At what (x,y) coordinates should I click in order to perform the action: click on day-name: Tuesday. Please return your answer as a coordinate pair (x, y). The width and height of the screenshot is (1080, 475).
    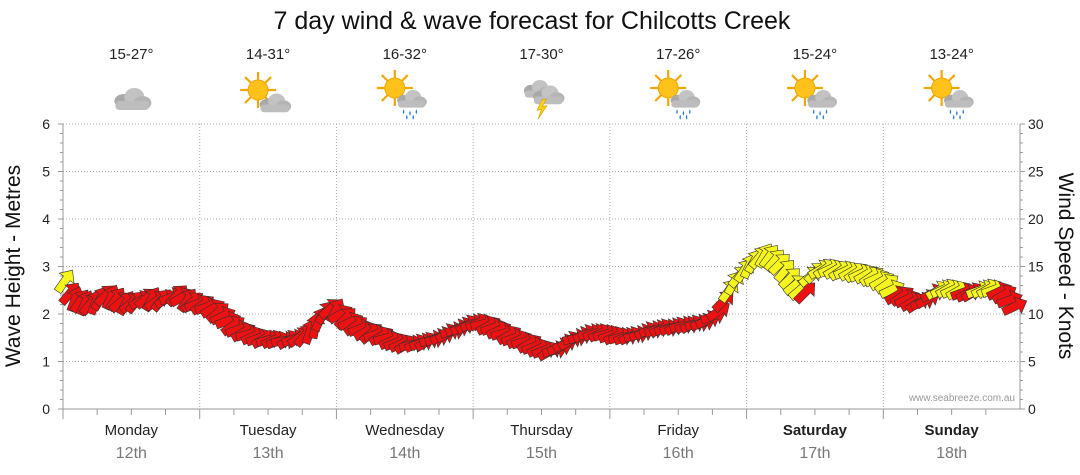
    Looking at the image, I should click on (268, 430).